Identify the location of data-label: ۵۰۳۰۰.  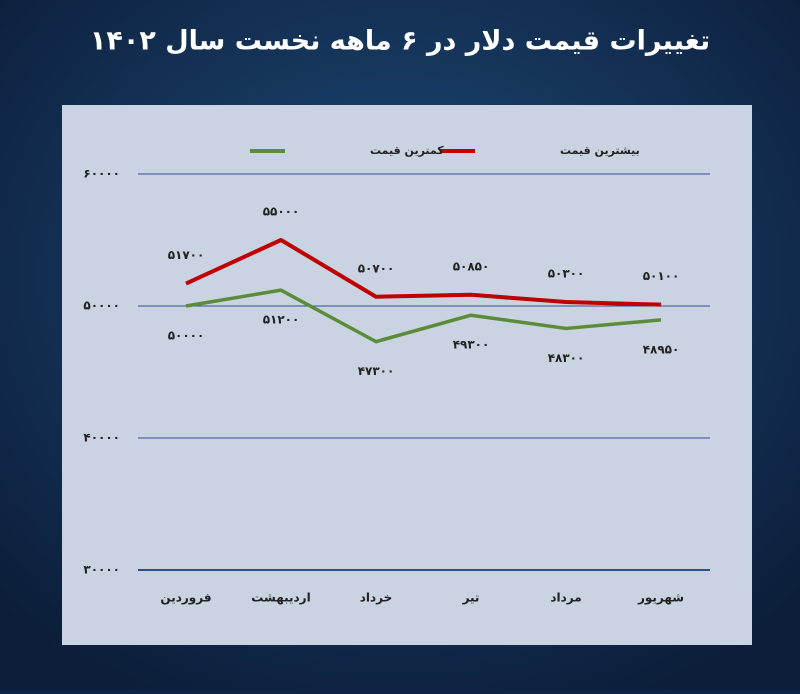
(566, 274).